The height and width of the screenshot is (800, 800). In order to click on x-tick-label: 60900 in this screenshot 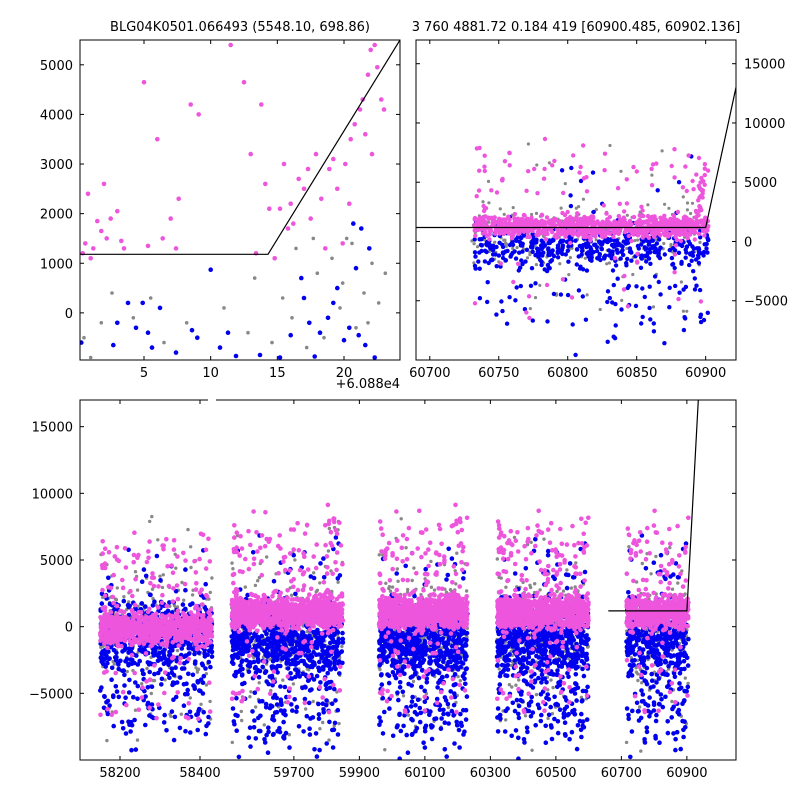, I will do `click(705, 373)`.